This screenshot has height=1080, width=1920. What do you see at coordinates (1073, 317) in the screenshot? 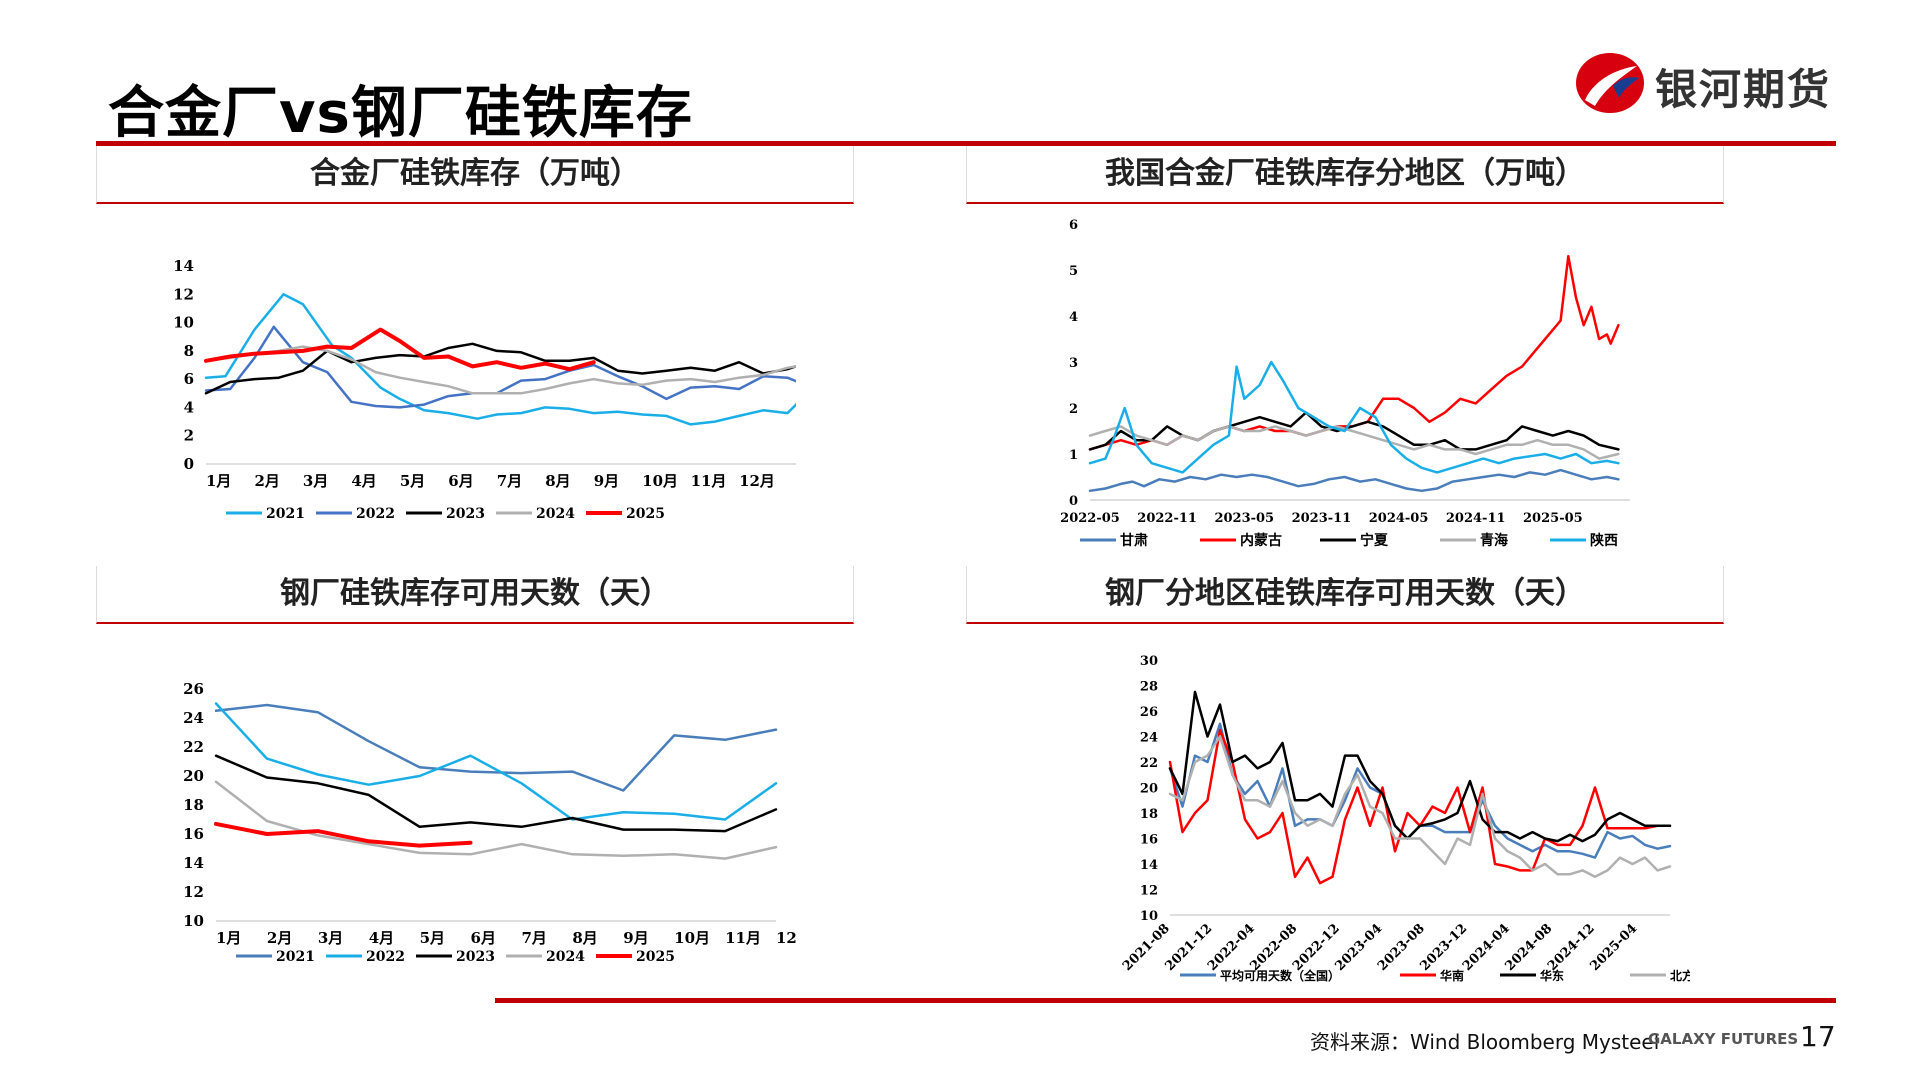
I see `y-tick-label: 4` at bounding box center [1073, 317].